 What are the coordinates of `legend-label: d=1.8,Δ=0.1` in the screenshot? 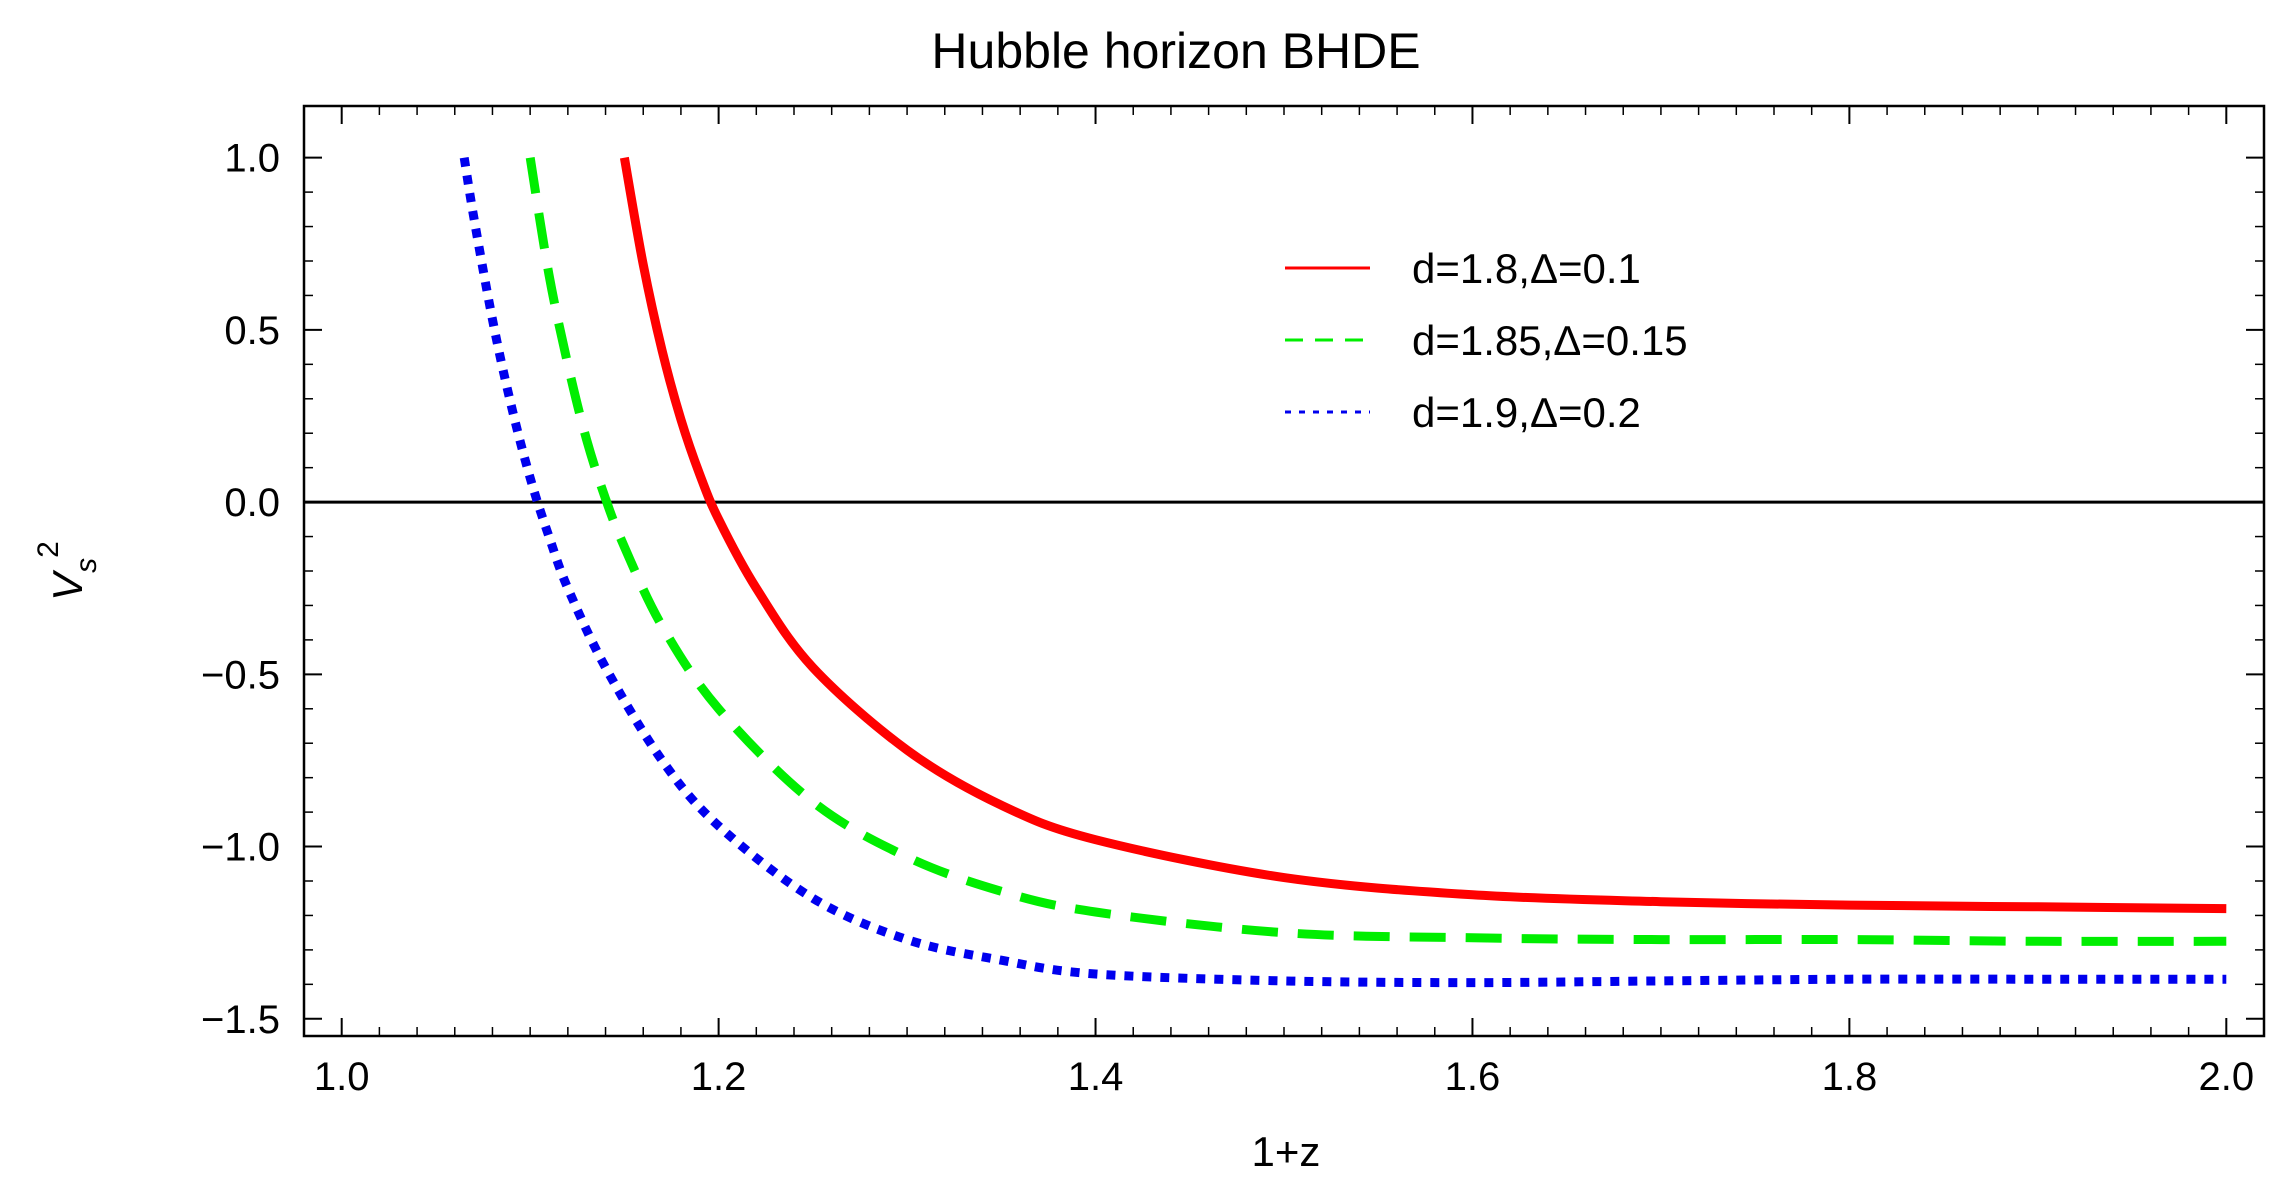 It's located at (1526, 268).